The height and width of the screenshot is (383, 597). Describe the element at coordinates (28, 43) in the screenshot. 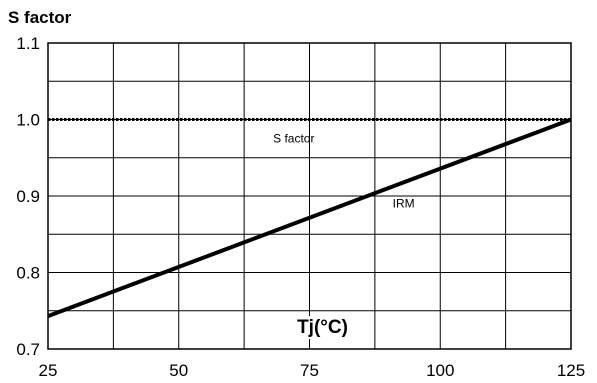

I see `y-tick-label: 1.1` at that location.